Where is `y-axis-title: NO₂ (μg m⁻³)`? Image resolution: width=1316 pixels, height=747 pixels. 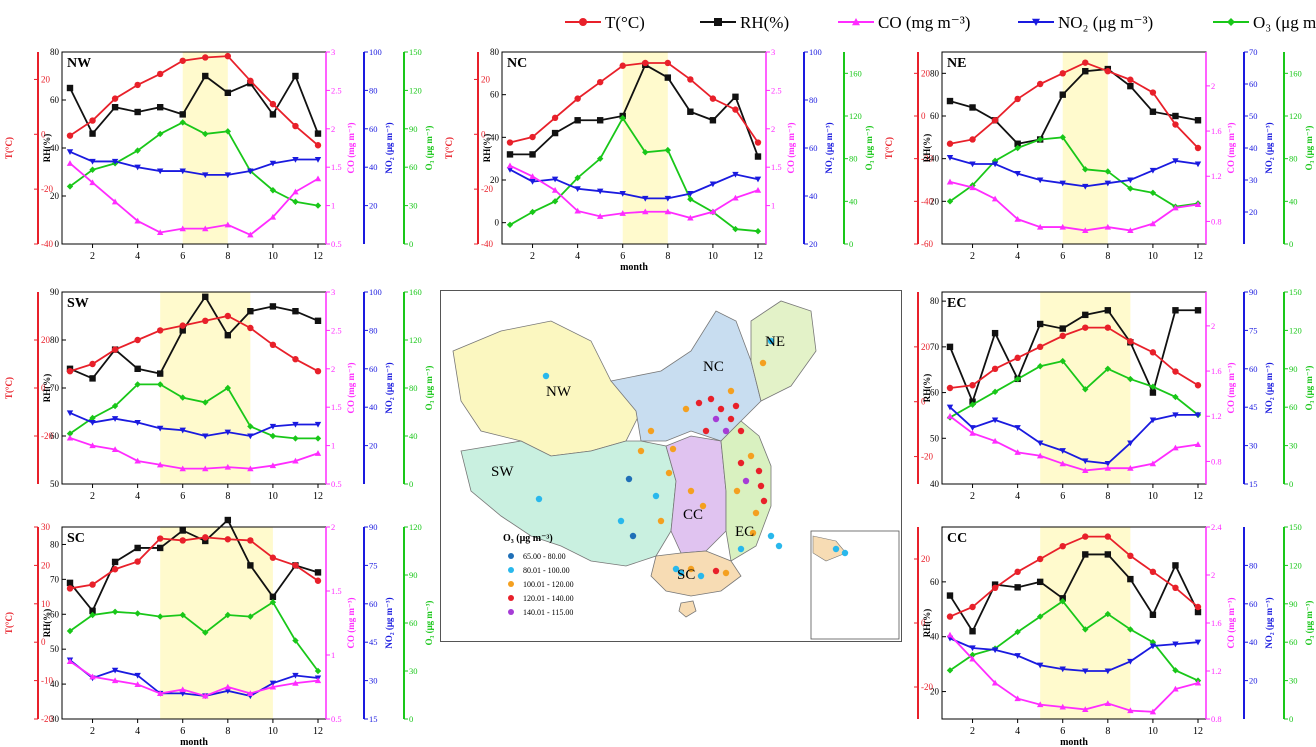 y-axis-title: NO₂ (μg m⁻³) is located at coordinates (389, 622).